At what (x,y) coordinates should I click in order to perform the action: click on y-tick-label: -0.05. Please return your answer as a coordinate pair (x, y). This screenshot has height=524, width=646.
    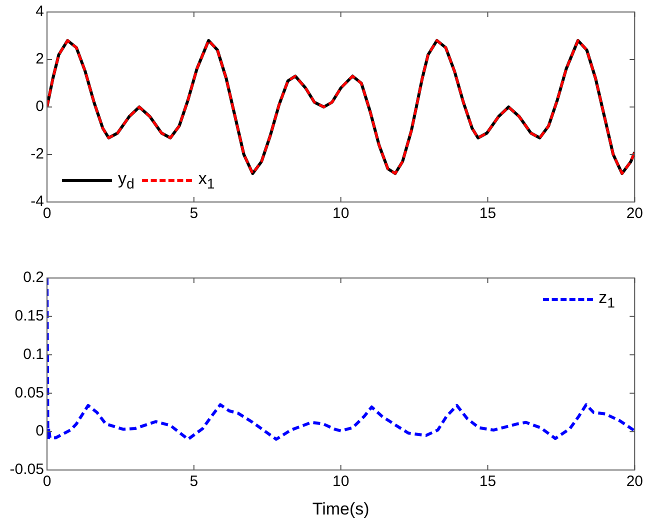
    Looking at the image, I should click on (27, 469).